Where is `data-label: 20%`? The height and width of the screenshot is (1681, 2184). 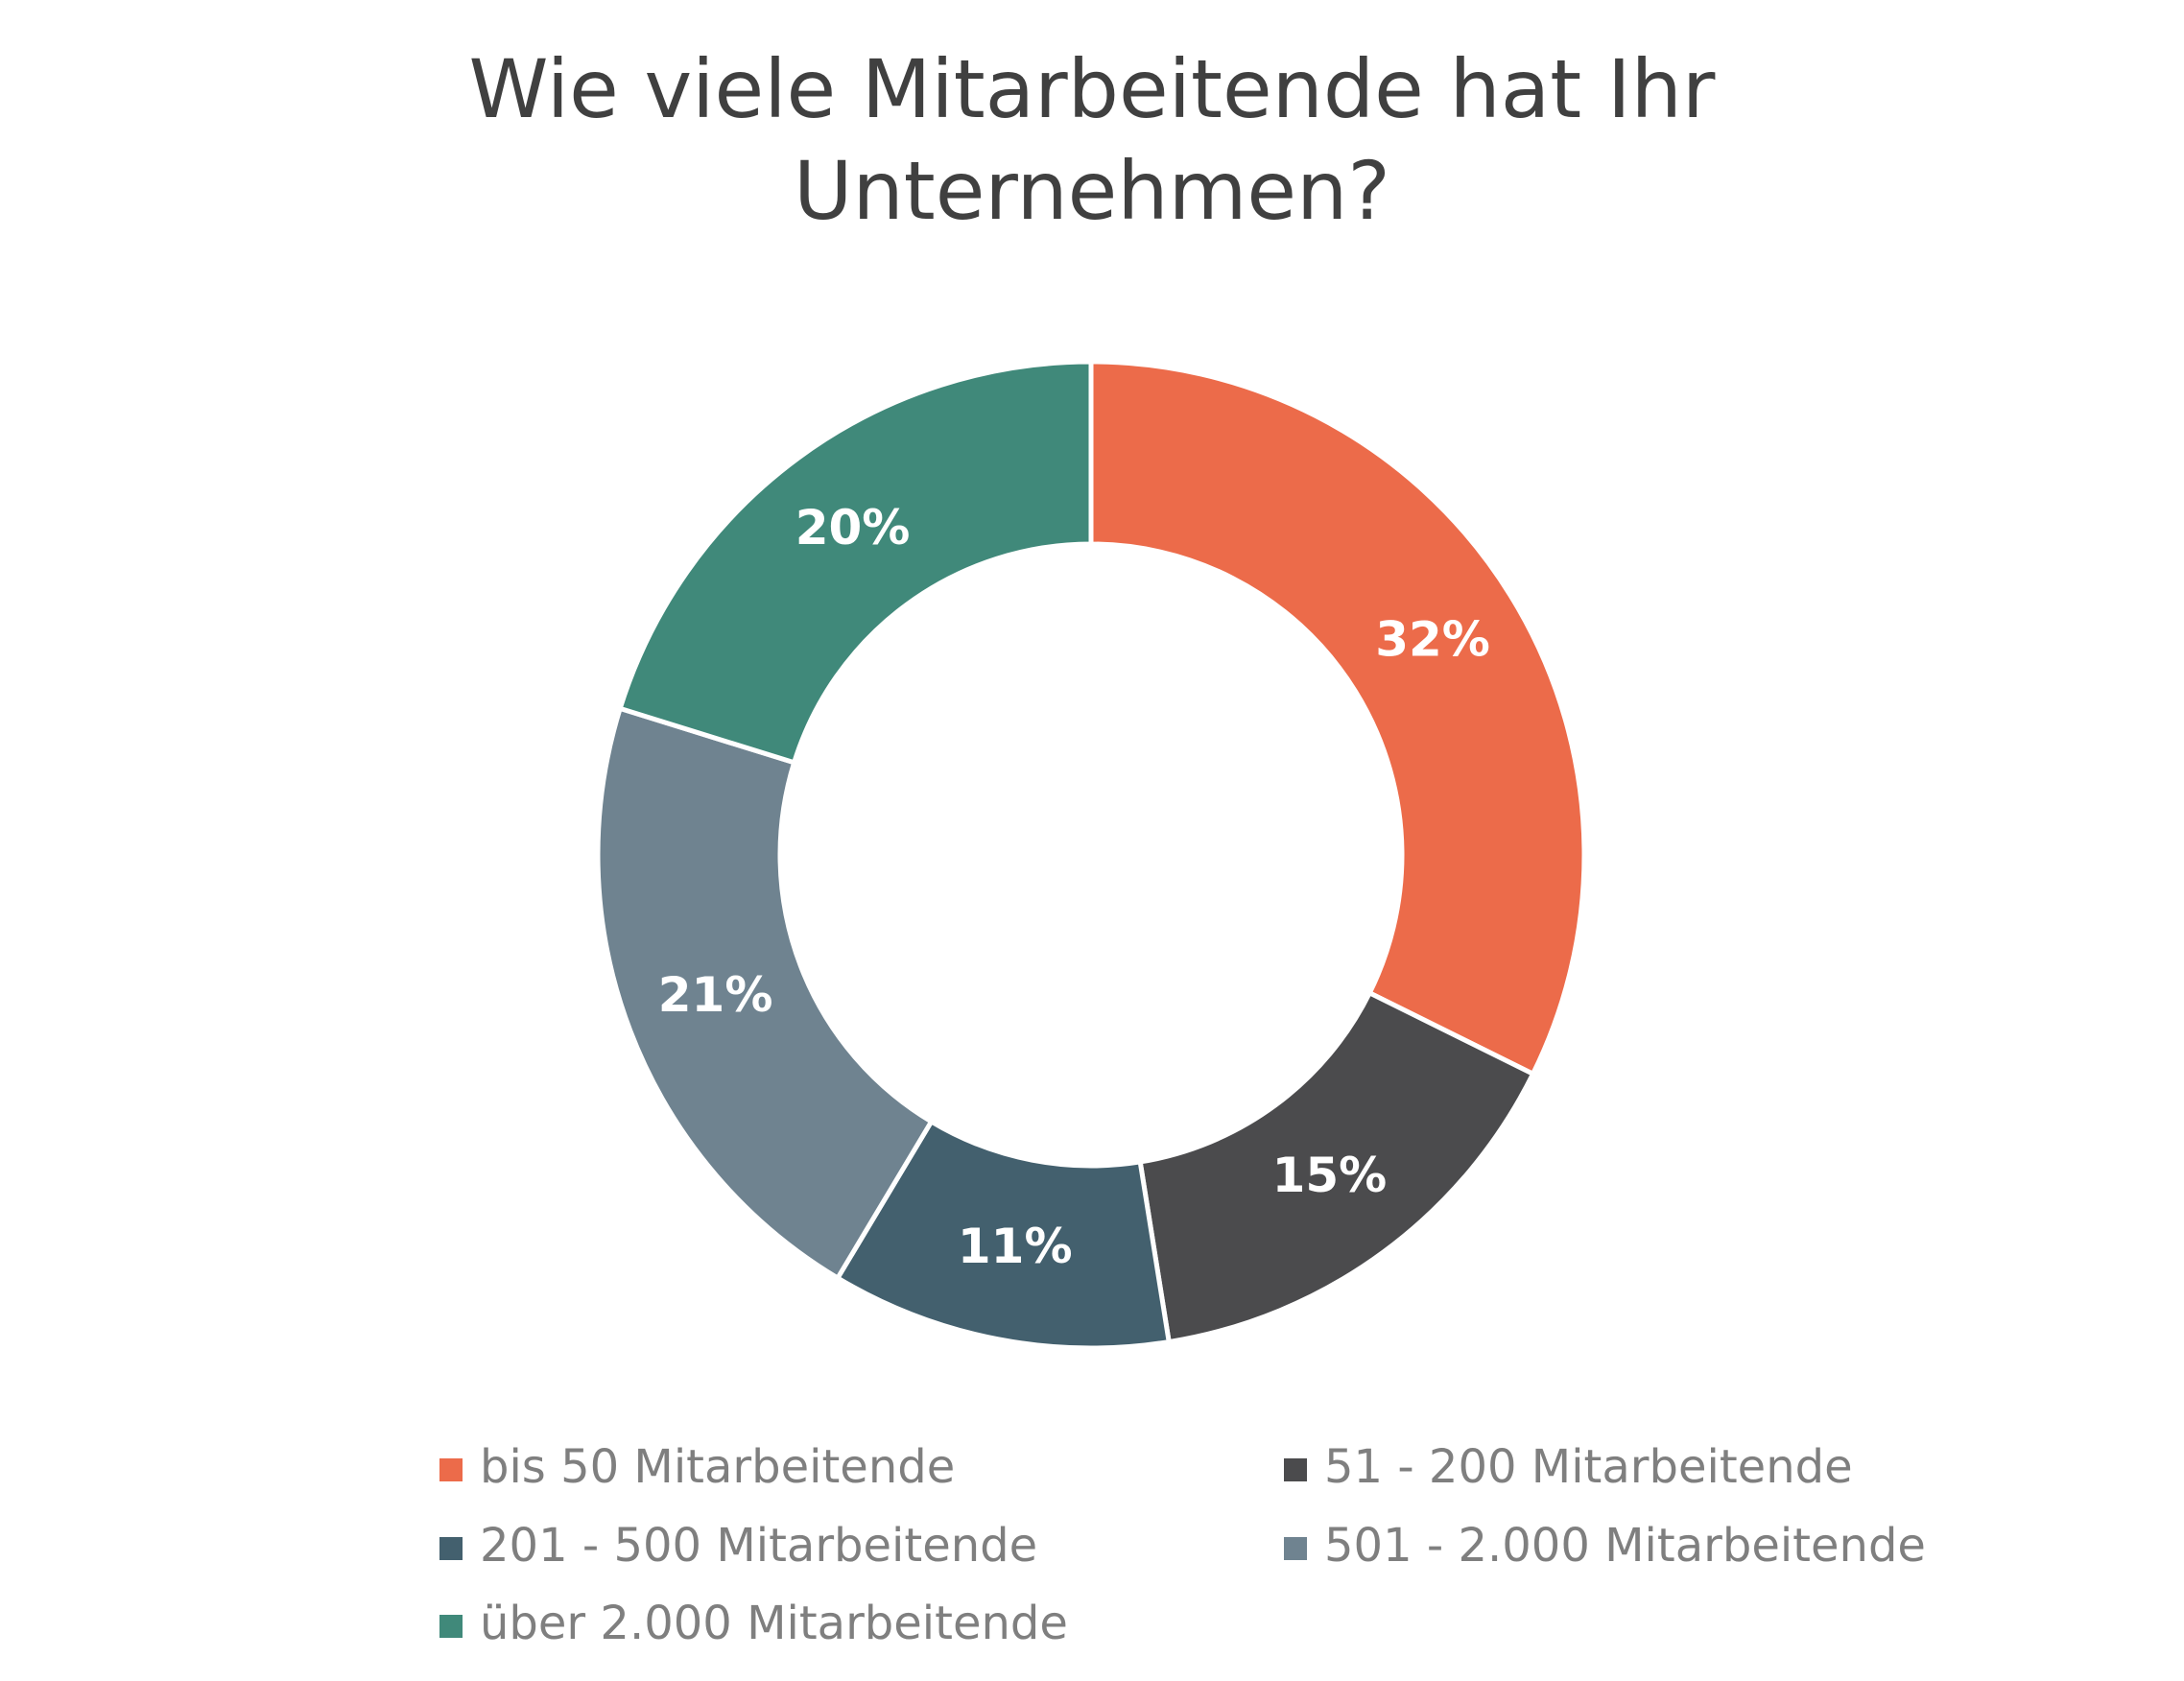
data-label: 20% is located at coordinates (853, 528).